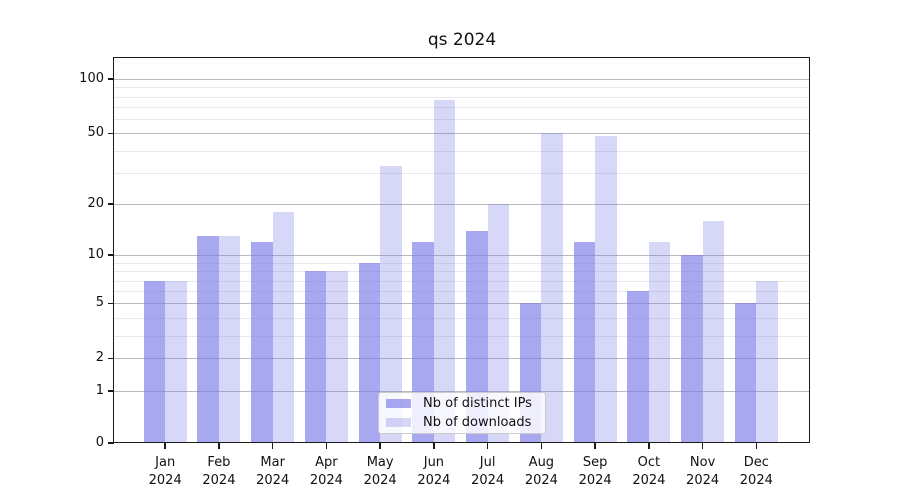  I want to click on bar-nb-of-downloads-jul, so click(498, 323).